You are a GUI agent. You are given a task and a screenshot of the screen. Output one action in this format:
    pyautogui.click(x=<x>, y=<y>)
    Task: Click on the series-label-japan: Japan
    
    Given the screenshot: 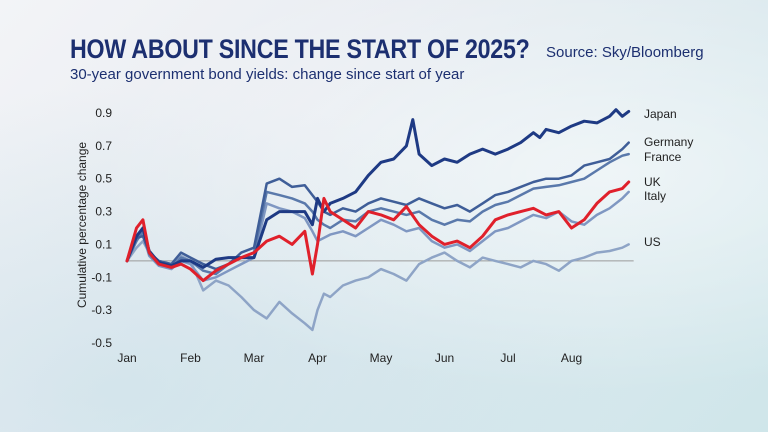 What is the action you would take?
    pyautogui.click(x=660, y=114)
    